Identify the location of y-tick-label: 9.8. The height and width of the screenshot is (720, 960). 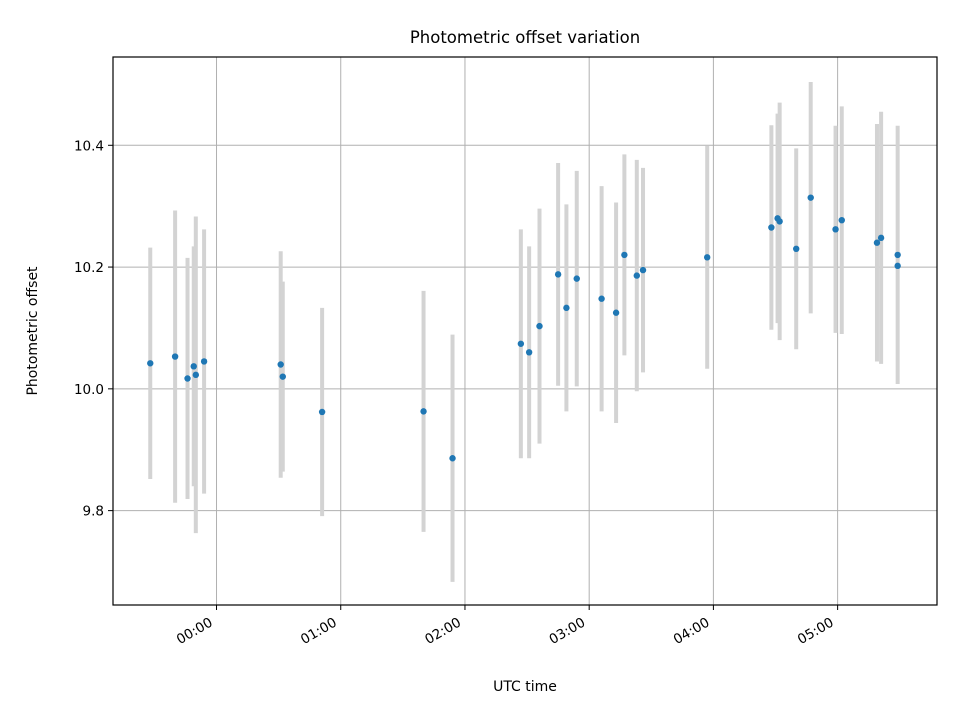
(93, 512).